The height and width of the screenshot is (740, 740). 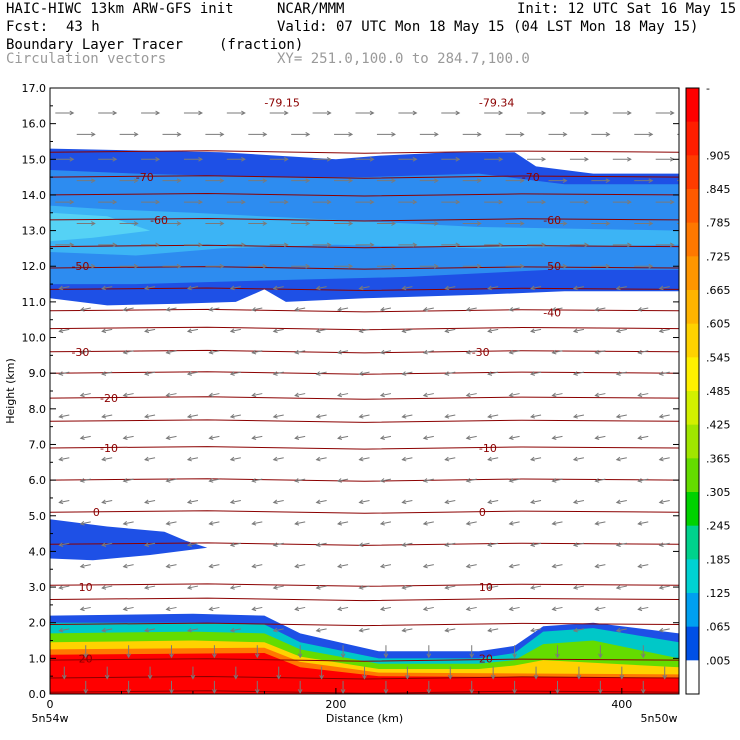 What do you see at coordinates (129, 540) in the screenshot?
I see `mid-tracer-layer` at bounding box center [129, 540].